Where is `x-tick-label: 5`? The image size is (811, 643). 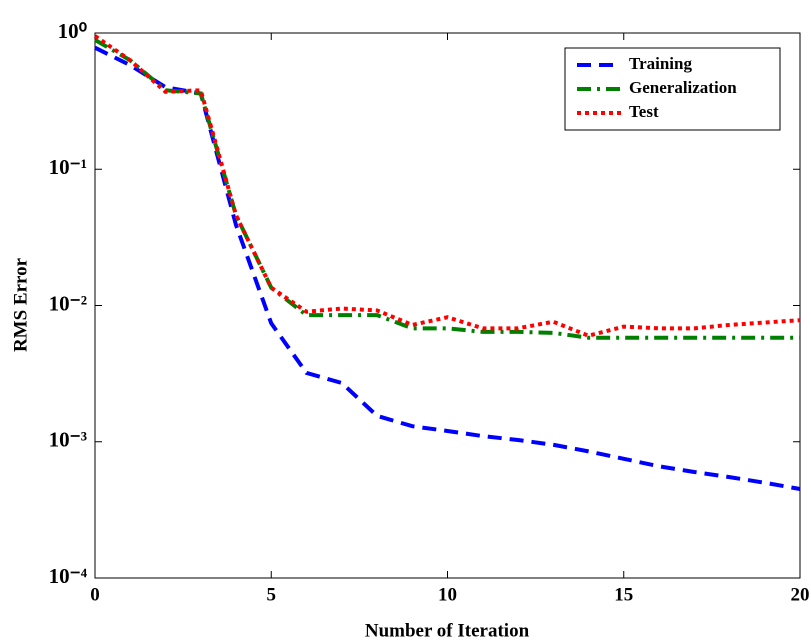
x-tick-label: 5 is located at coordinates (272, 594).